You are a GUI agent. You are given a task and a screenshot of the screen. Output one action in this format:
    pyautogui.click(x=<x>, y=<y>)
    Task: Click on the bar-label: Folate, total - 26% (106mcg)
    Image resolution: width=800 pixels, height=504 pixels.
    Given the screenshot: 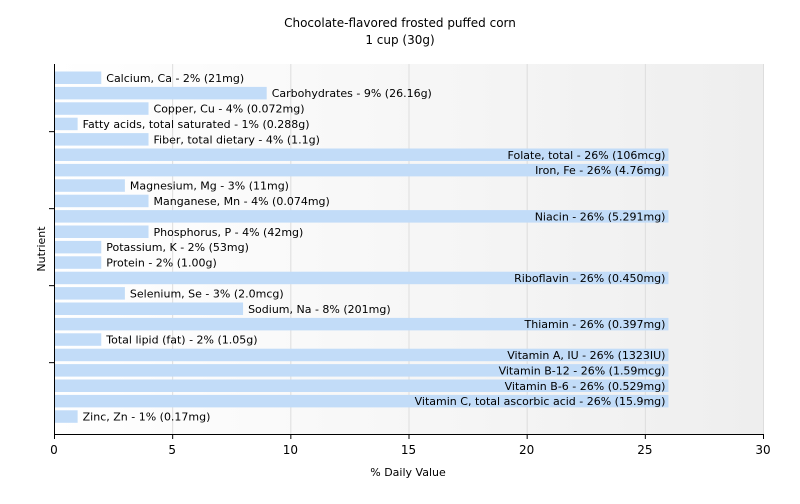 What is the action you would take?
    pyautogui.click(x=587, y=155)
    